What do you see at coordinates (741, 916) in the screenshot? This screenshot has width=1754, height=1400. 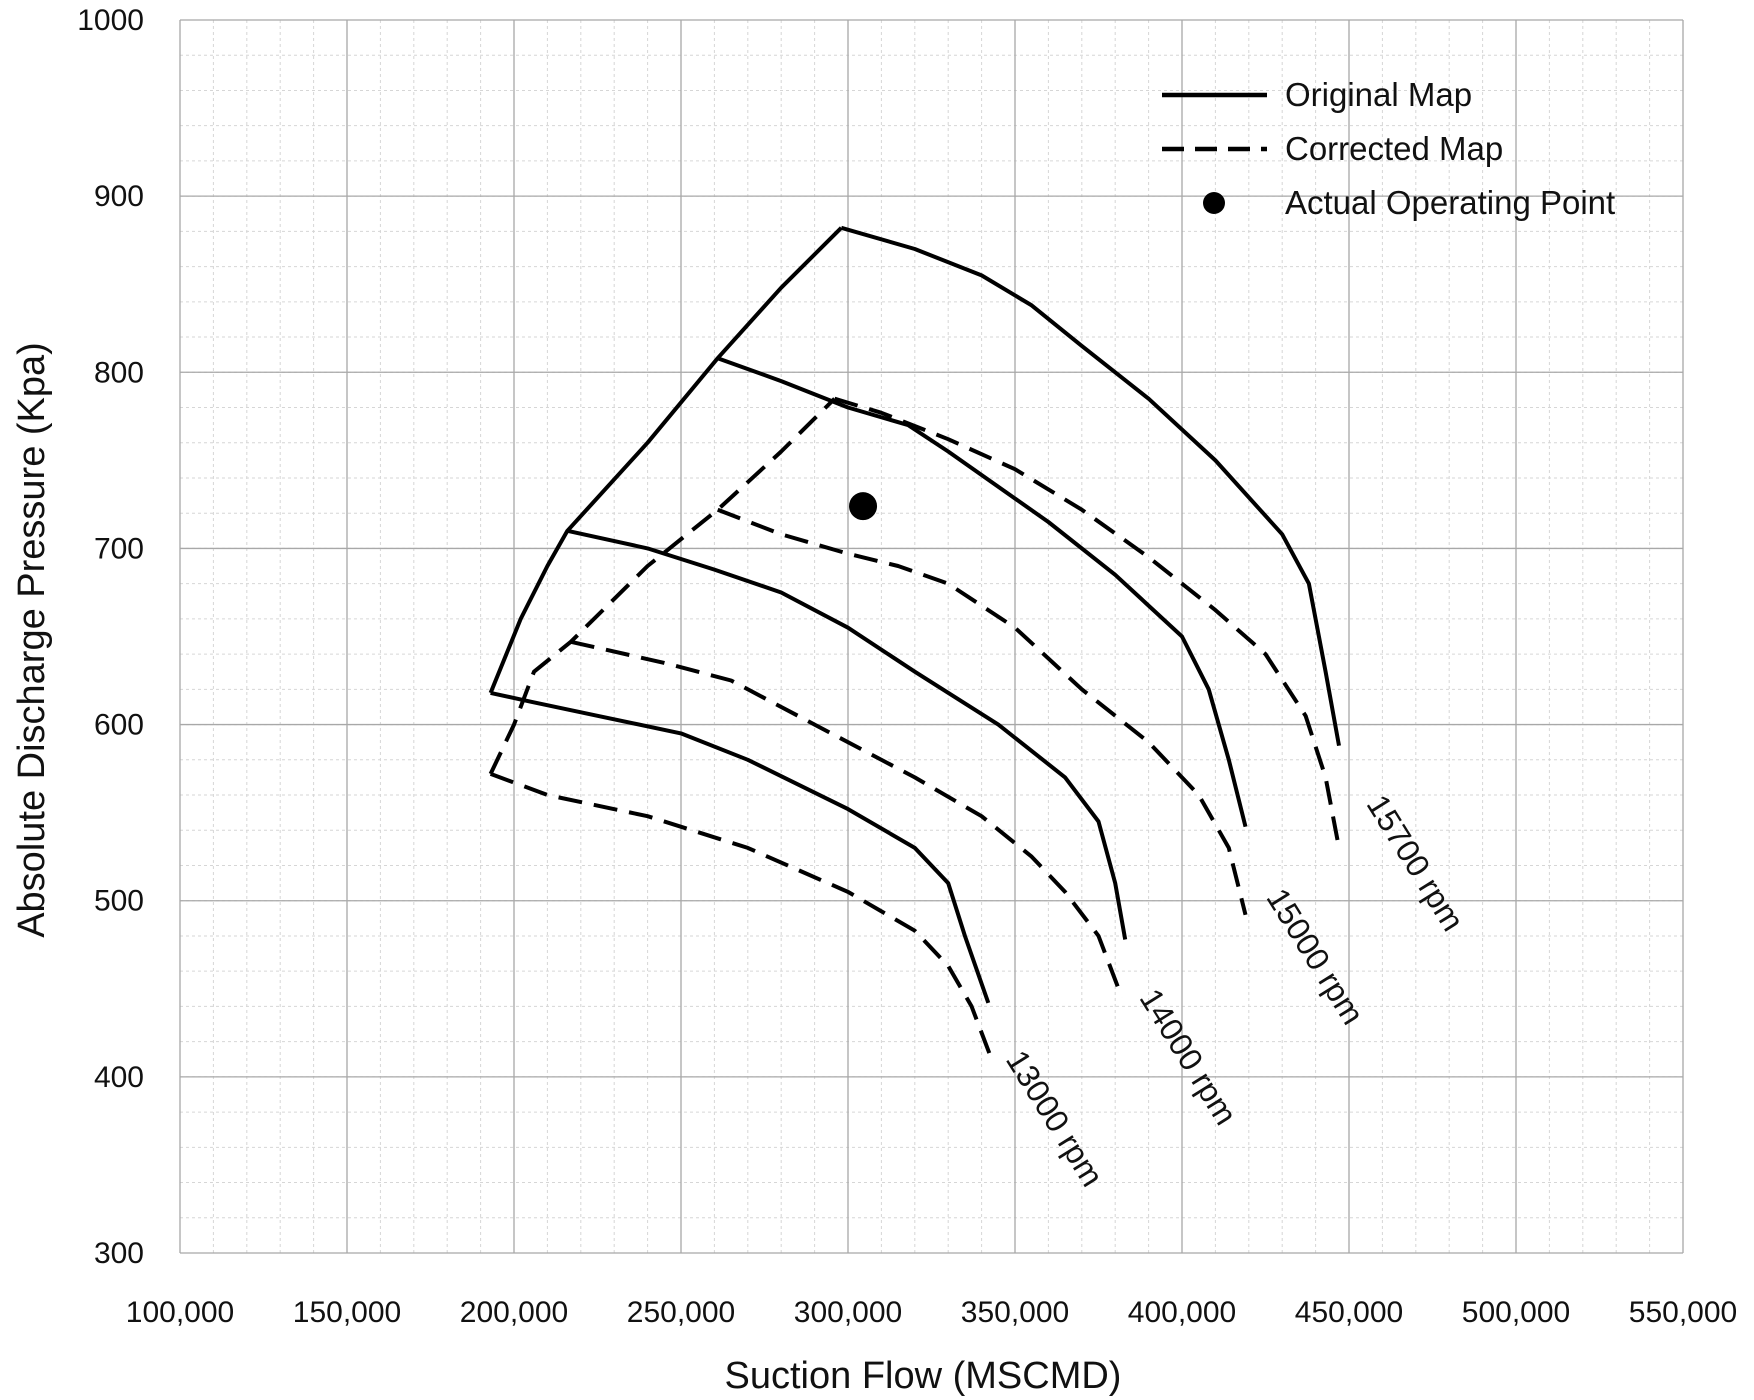 I see `series-corrected-map-13000-rpm` at bounding box center [741, 916].